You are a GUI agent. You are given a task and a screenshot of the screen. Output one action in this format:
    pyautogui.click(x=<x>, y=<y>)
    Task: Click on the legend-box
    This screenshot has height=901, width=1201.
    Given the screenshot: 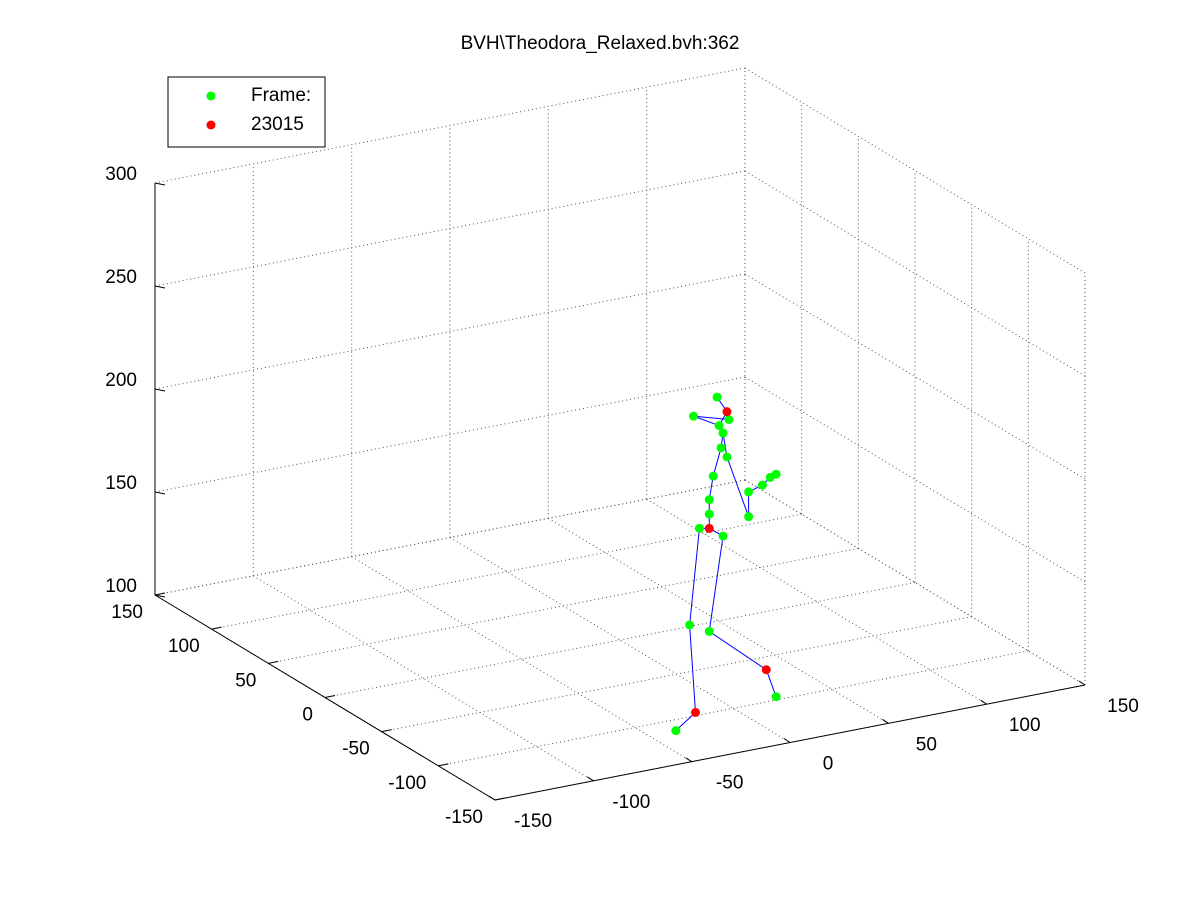 What is the action you would take?
    pyautogui.click(x=246, y=112)
    